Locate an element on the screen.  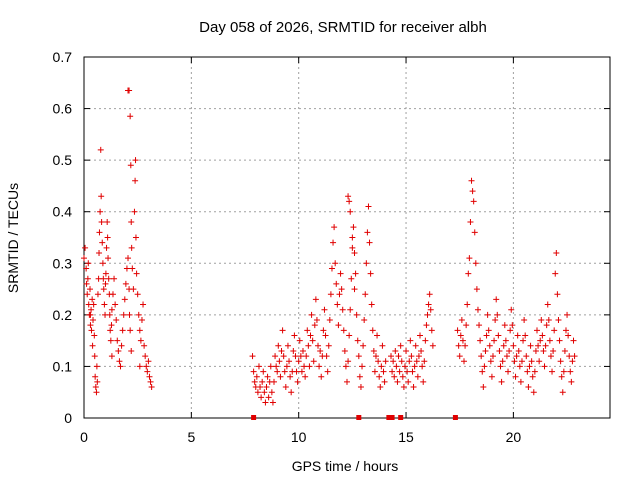
y-tick-label: 0.3 is located at coordinates (63, 263).